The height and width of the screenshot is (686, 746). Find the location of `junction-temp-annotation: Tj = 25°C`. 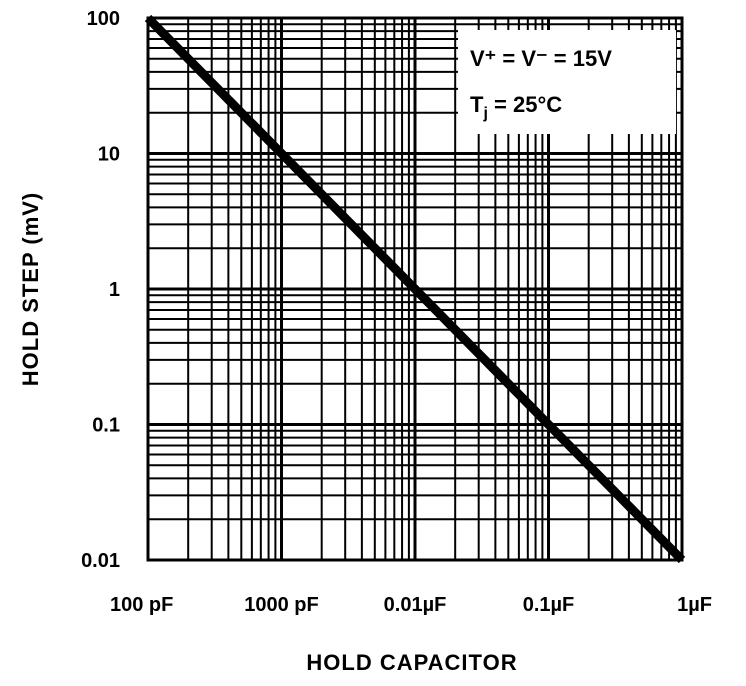

junction-temp-annotation: Tj = 25°C is located at coordinates (516, 107).